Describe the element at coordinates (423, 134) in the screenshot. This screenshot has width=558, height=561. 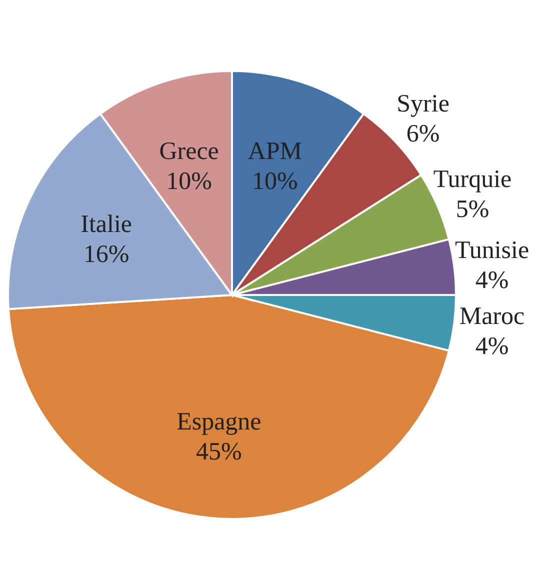
I see `data-label: 6%` at that location.